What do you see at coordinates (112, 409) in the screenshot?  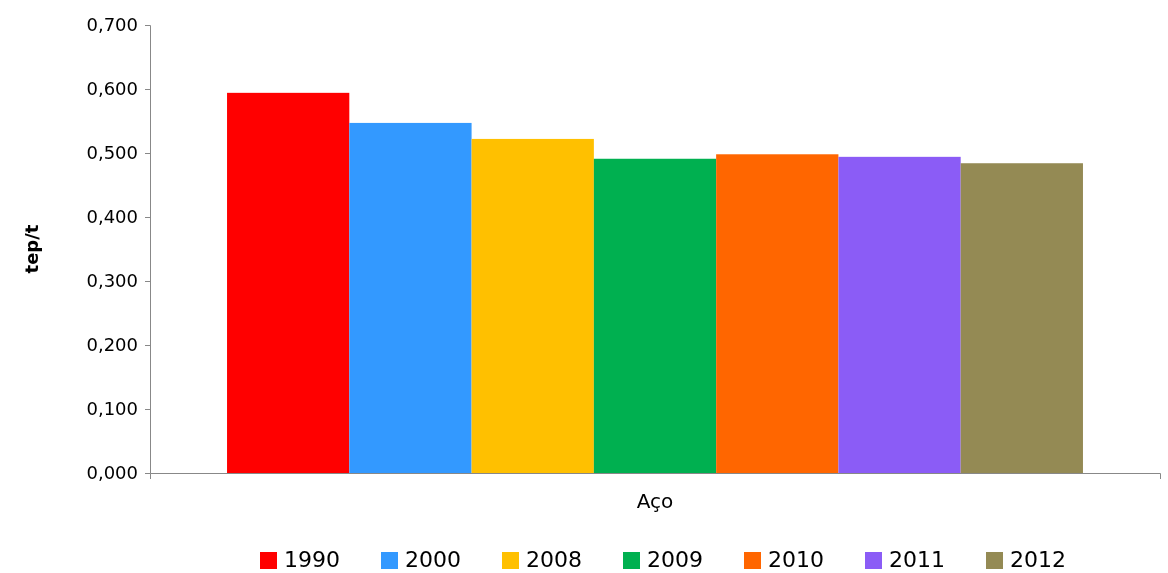 I see `y-tick-label: 0,100` at bounding box center [112, 409].